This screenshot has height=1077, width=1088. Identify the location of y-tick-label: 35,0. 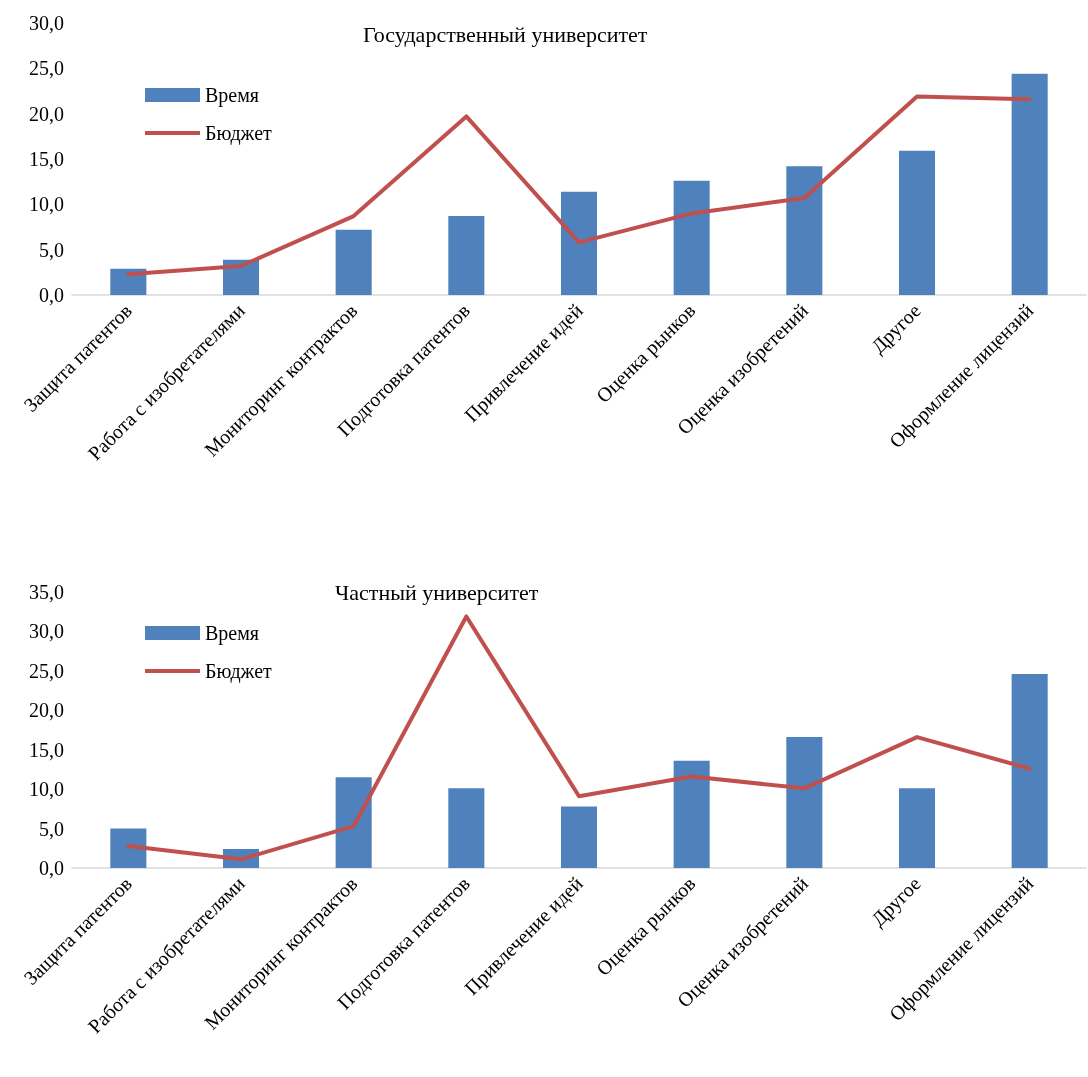
(46, 592).